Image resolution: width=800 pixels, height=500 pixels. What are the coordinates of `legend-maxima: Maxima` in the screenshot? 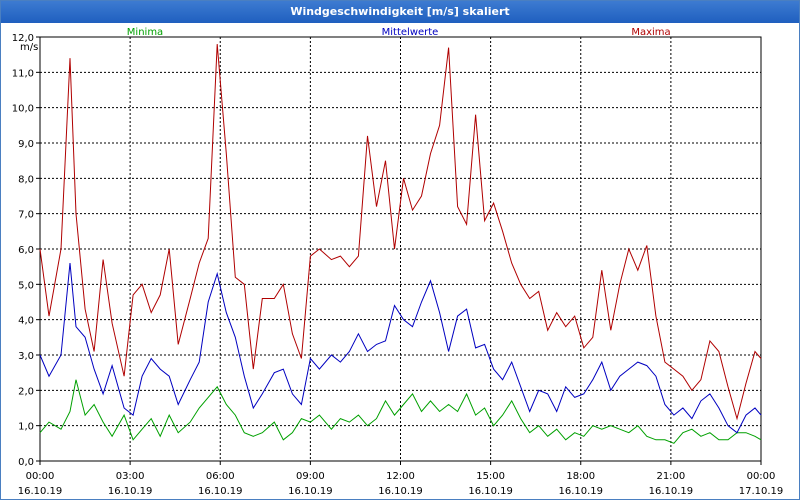 It's located at (650, 32).